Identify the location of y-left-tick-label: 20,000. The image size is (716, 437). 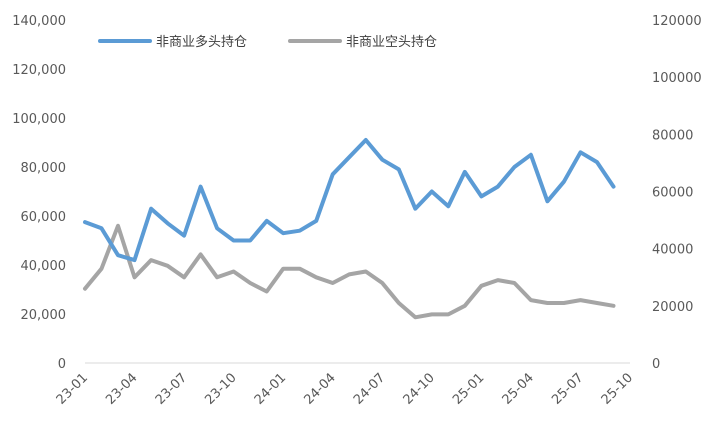
(44, 315).